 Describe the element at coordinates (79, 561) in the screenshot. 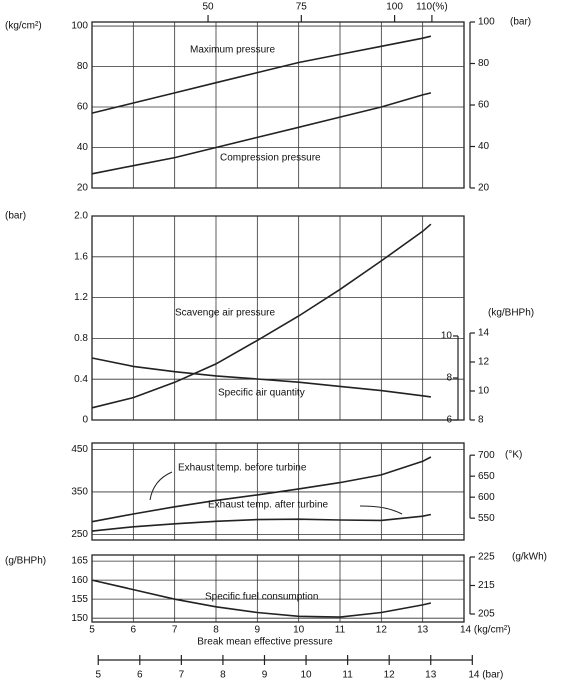

I see `y-tick-label: 165` at that location.